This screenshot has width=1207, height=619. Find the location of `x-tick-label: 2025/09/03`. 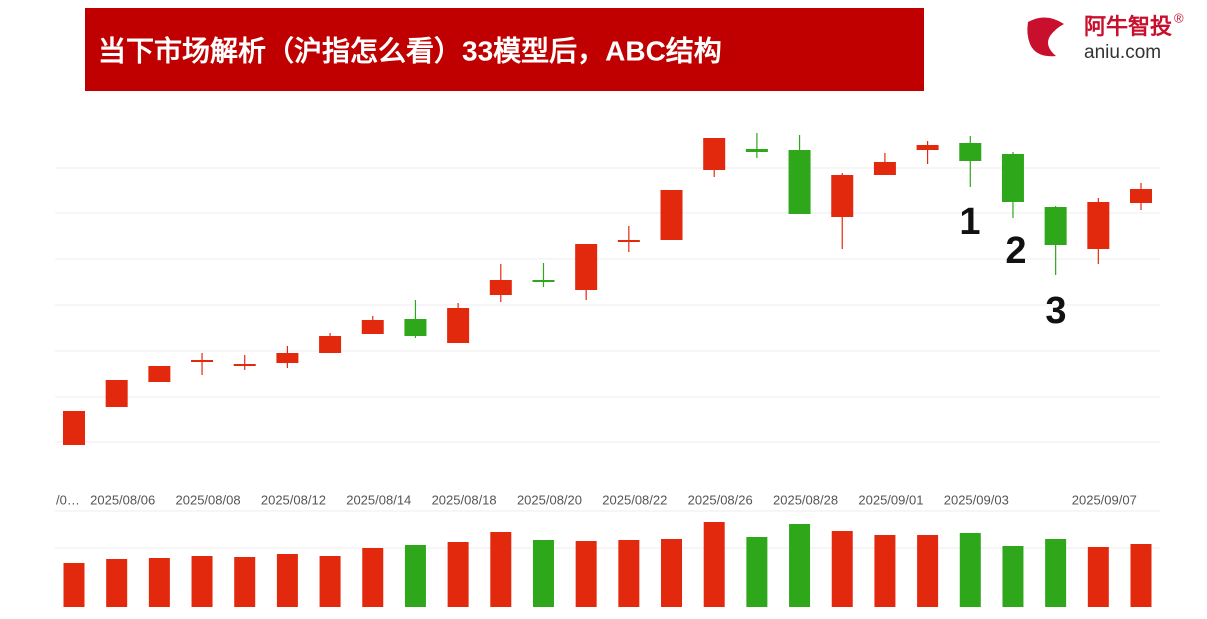

x-tick-label: 2025/09/03 is located at coordinates (976, 499).